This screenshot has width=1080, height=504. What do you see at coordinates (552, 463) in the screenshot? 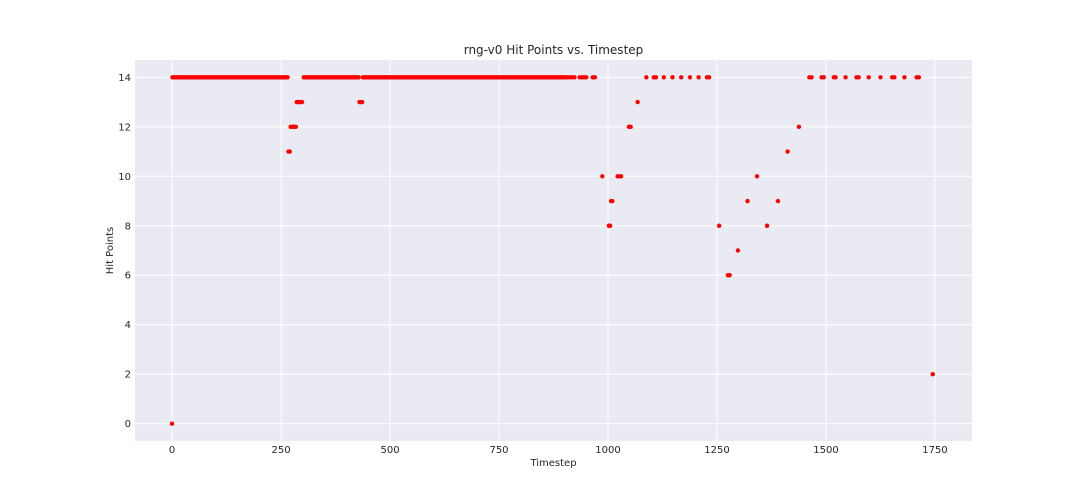
I see `x-axis-label: Timestep` at bounding box center [552, 463].